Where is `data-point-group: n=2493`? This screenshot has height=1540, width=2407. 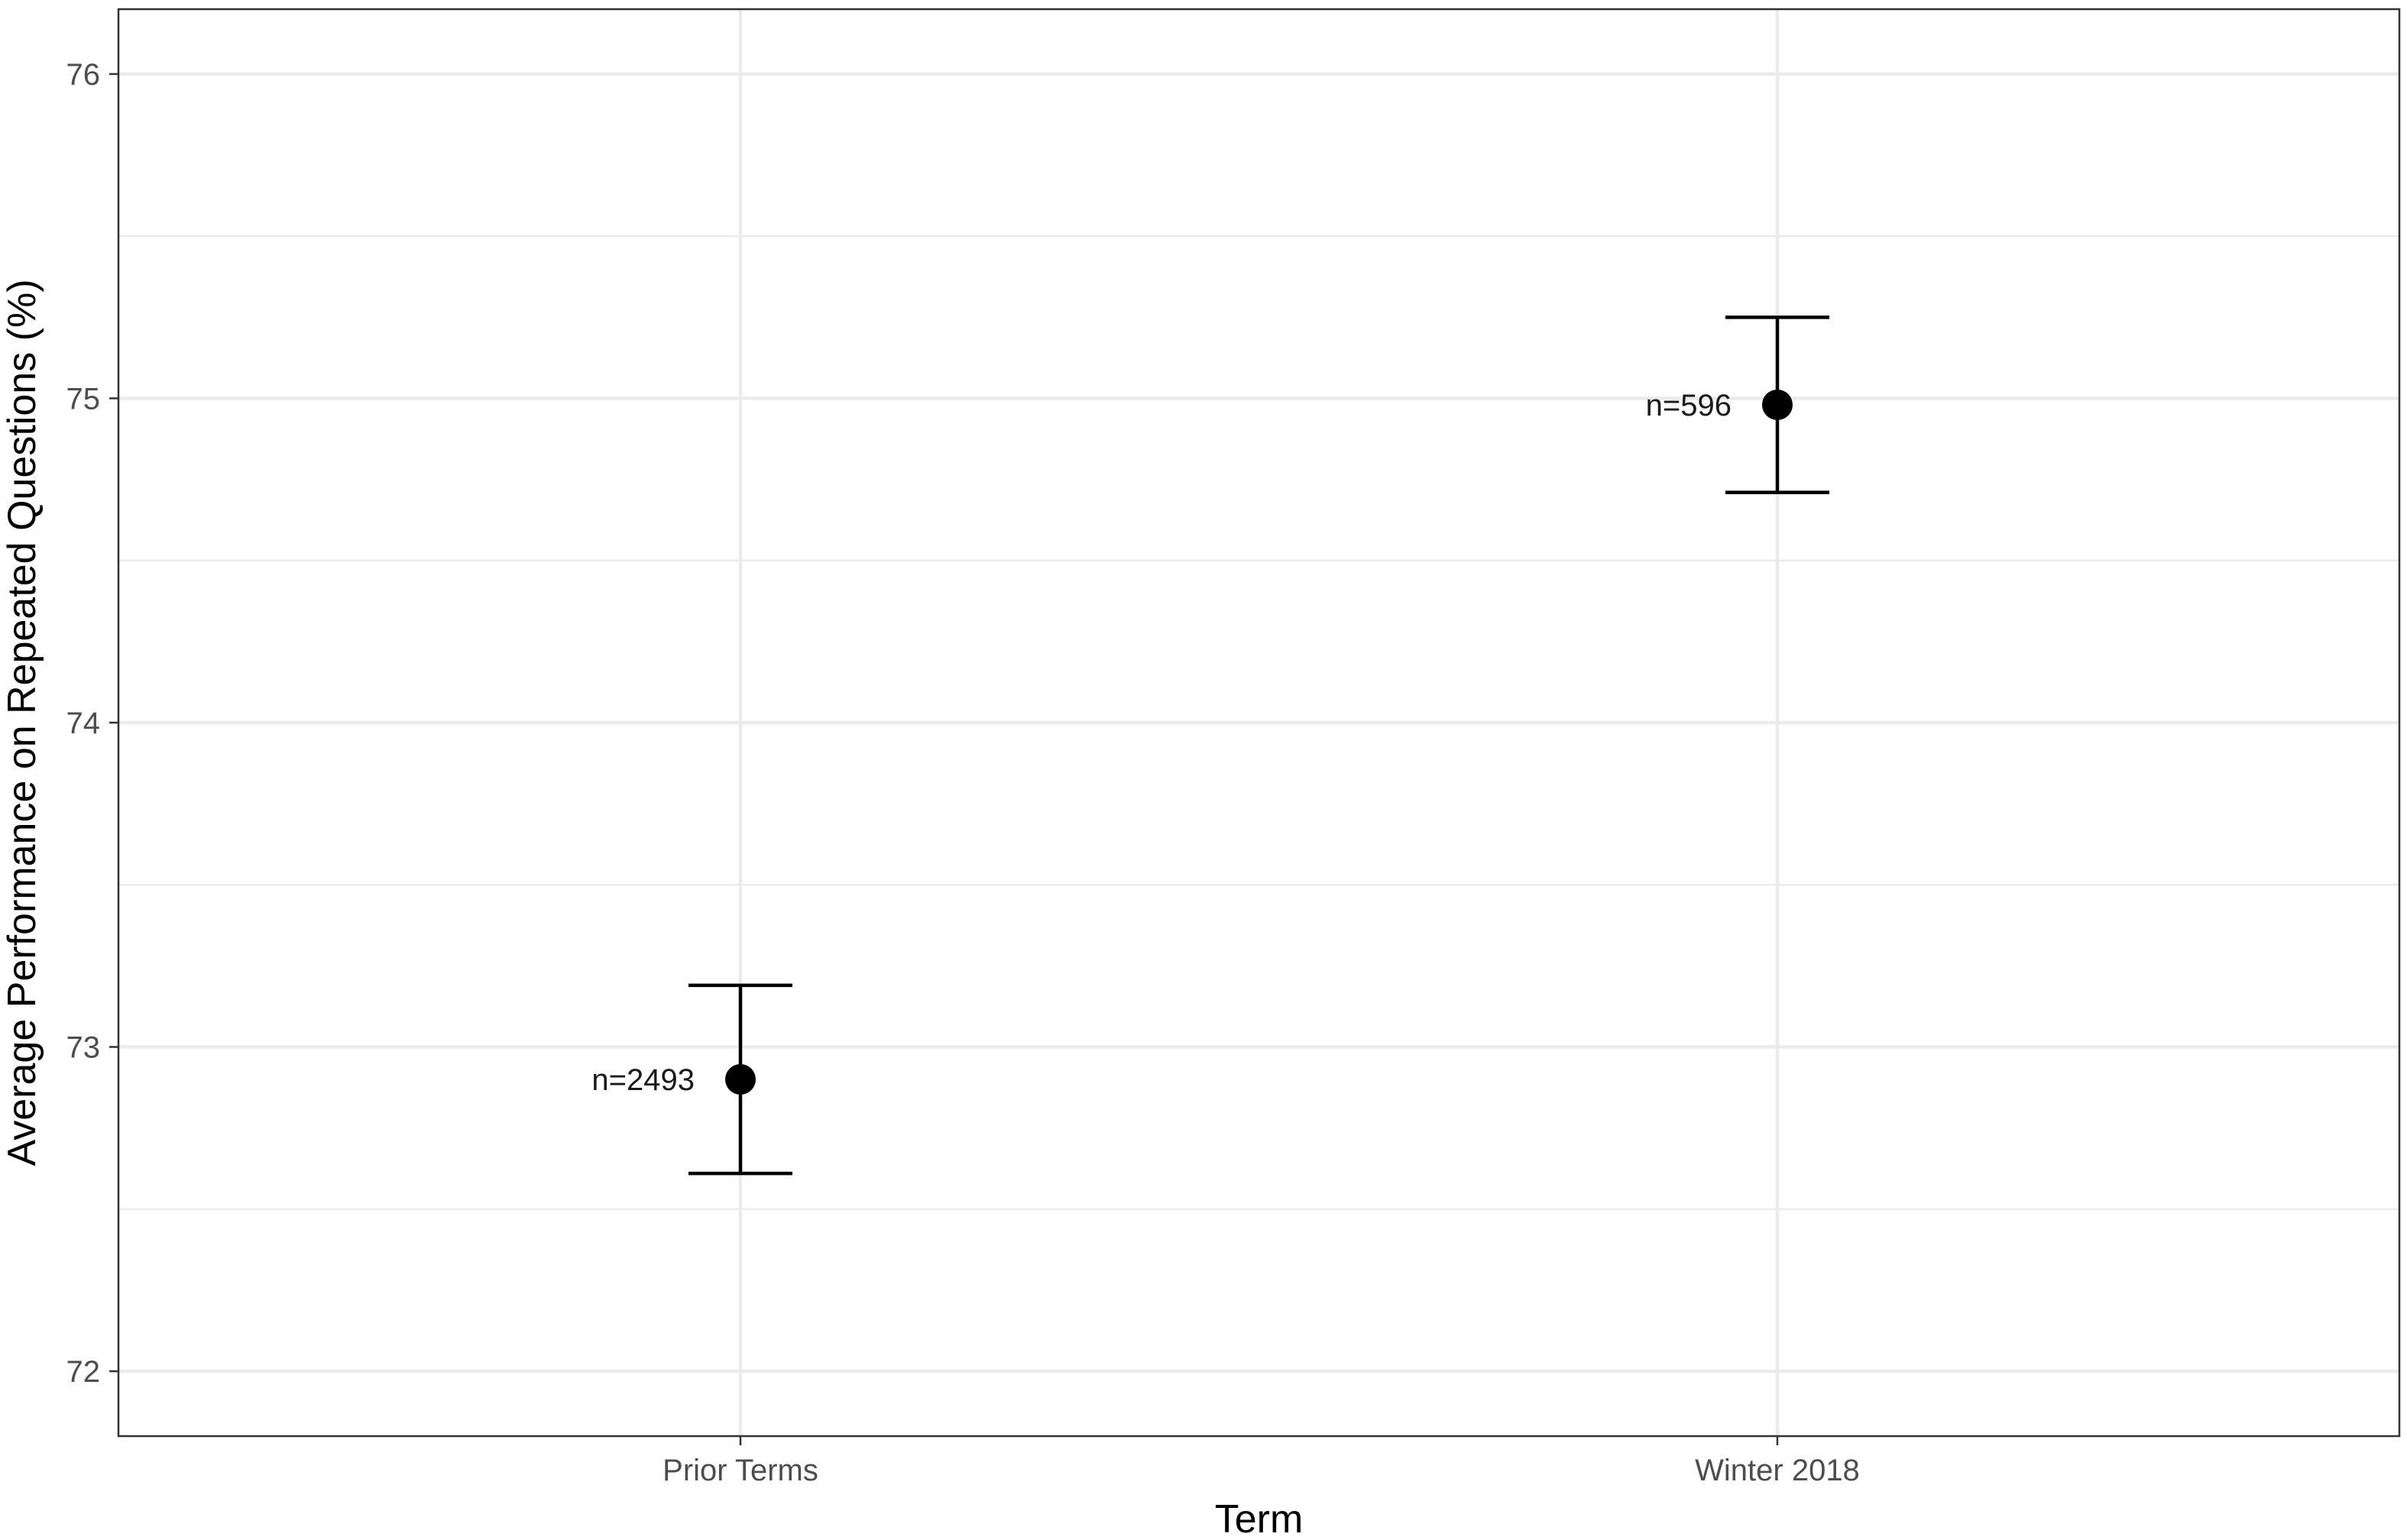
data-point-group: n=2493 is located at coordinates (692, 1079).